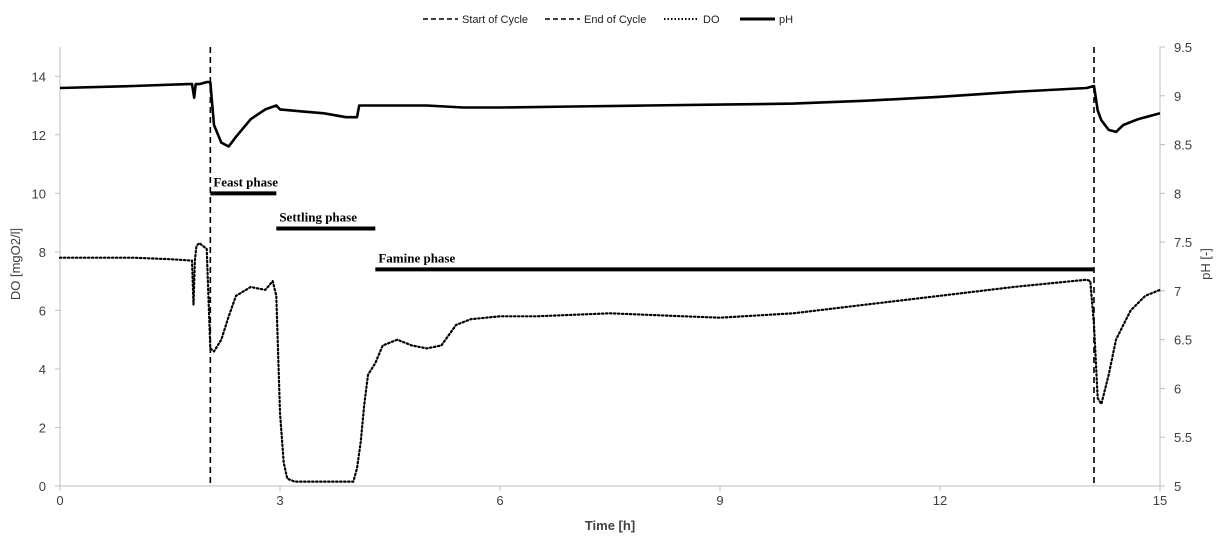 Image resolution: width=1225 pixels, height=540 pixels. I want to click on legend-start-of-cycle-label: Start of Cycle, so click(495, 20).